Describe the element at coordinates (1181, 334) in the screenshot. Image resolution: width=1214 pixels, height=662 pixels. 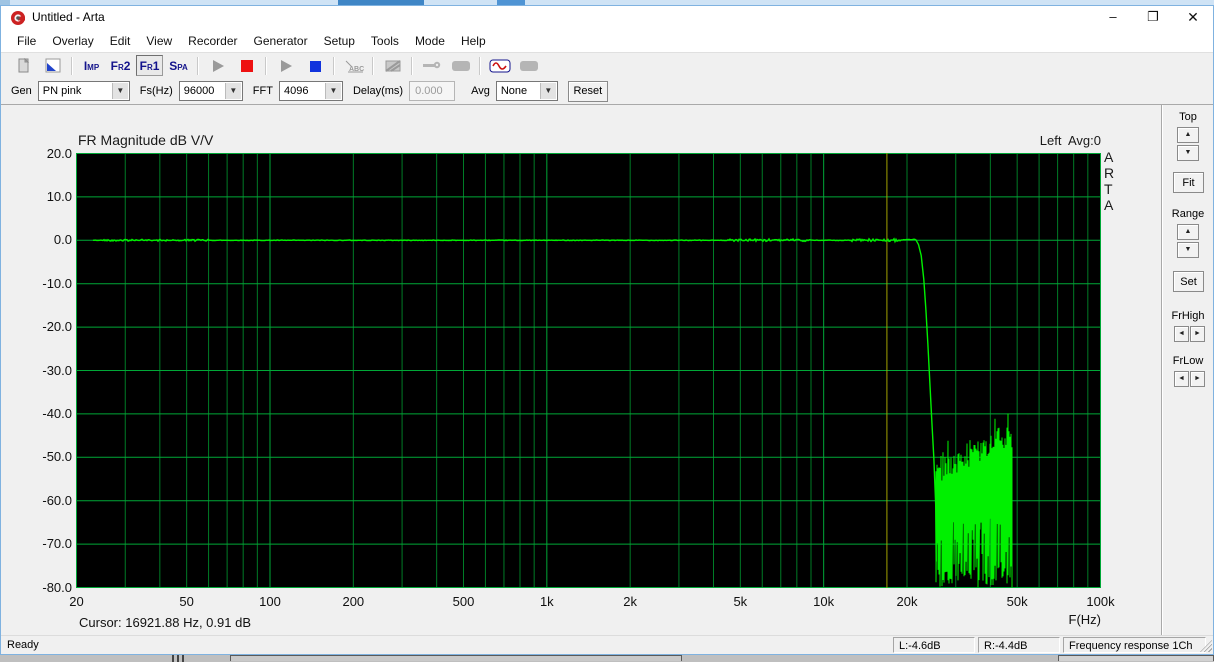
I see `frhigh-left-button: ◄` at that location.